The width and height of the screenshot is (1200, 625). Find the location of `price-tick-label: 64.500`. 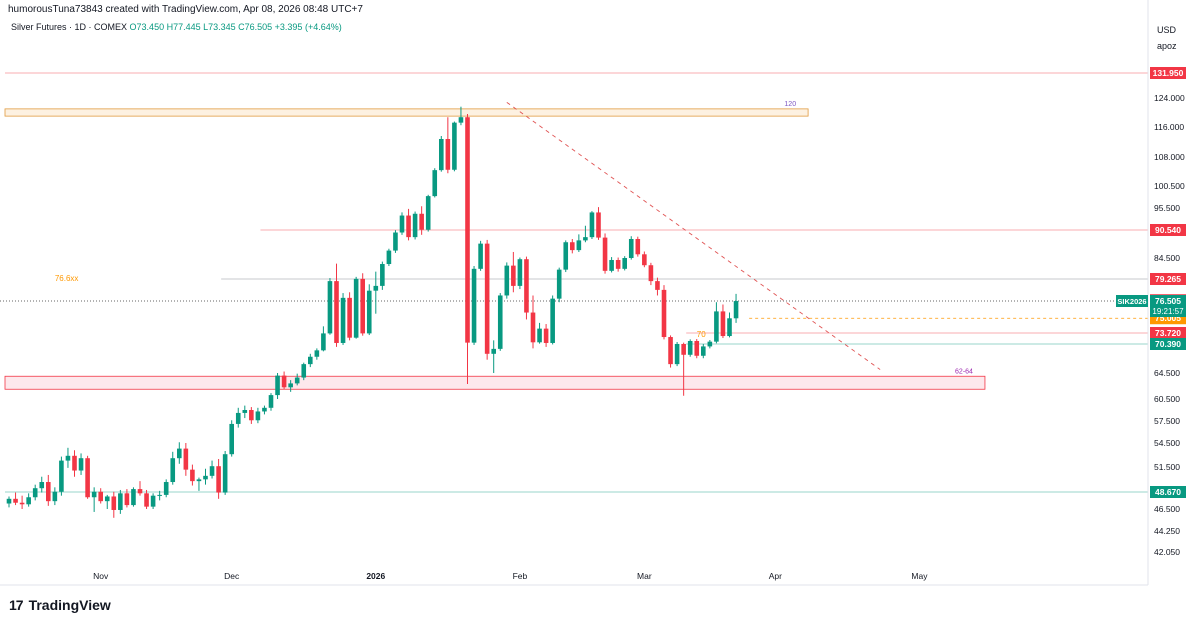

price-tick-label: 64.500 is located at coordinates (1167, 373).